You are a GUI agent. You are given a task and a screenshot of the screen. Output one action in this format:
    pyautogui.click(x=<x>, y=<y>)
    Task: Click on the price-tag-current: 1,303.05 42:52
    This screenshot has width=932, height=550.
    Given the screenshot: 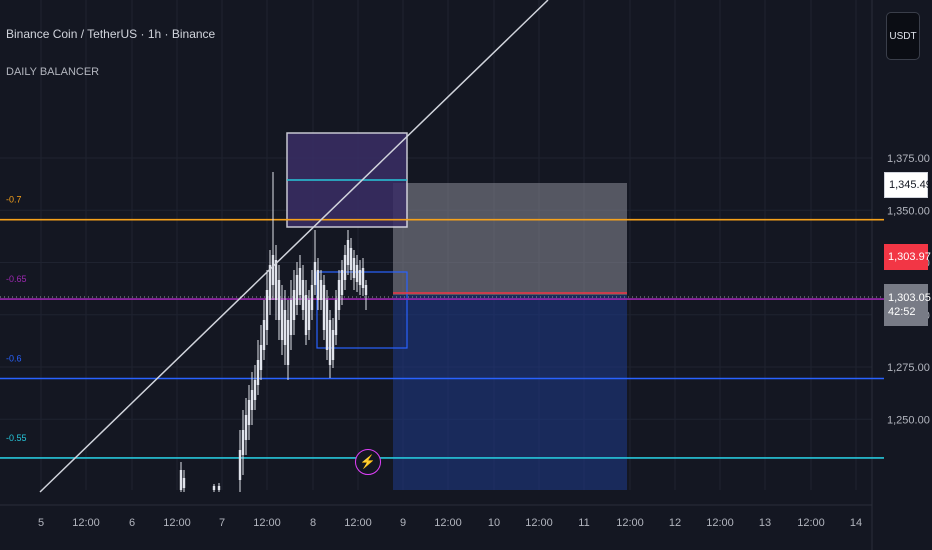 What is the action you would take?
    pyautogui.click(x=907, y=305)
    